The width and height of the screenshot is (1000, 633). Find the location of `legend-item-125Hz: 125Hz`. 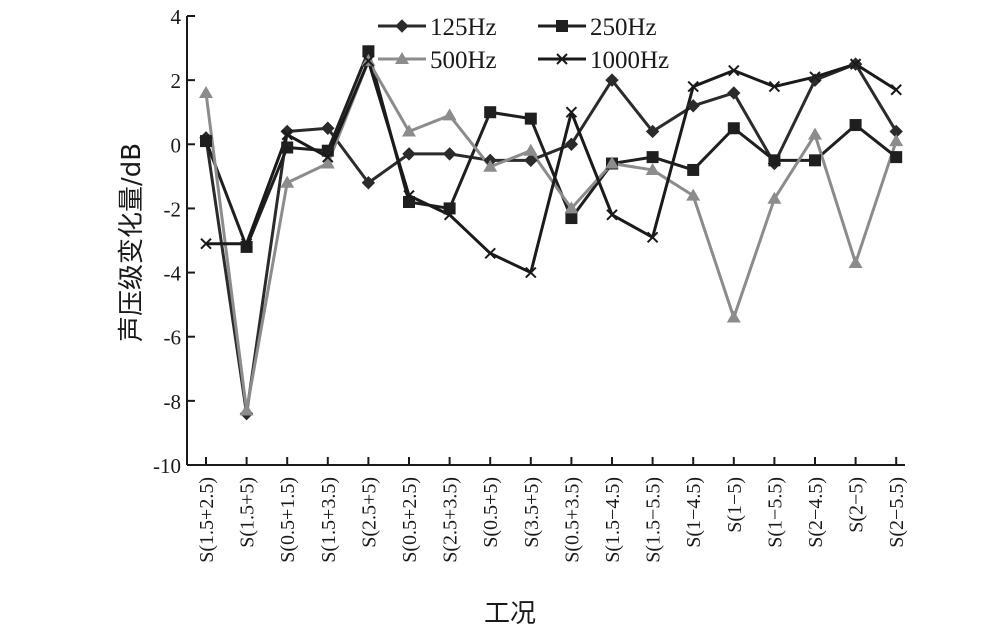

legend-item-125Hz: 125Hz is located at coordinates (437, 27).